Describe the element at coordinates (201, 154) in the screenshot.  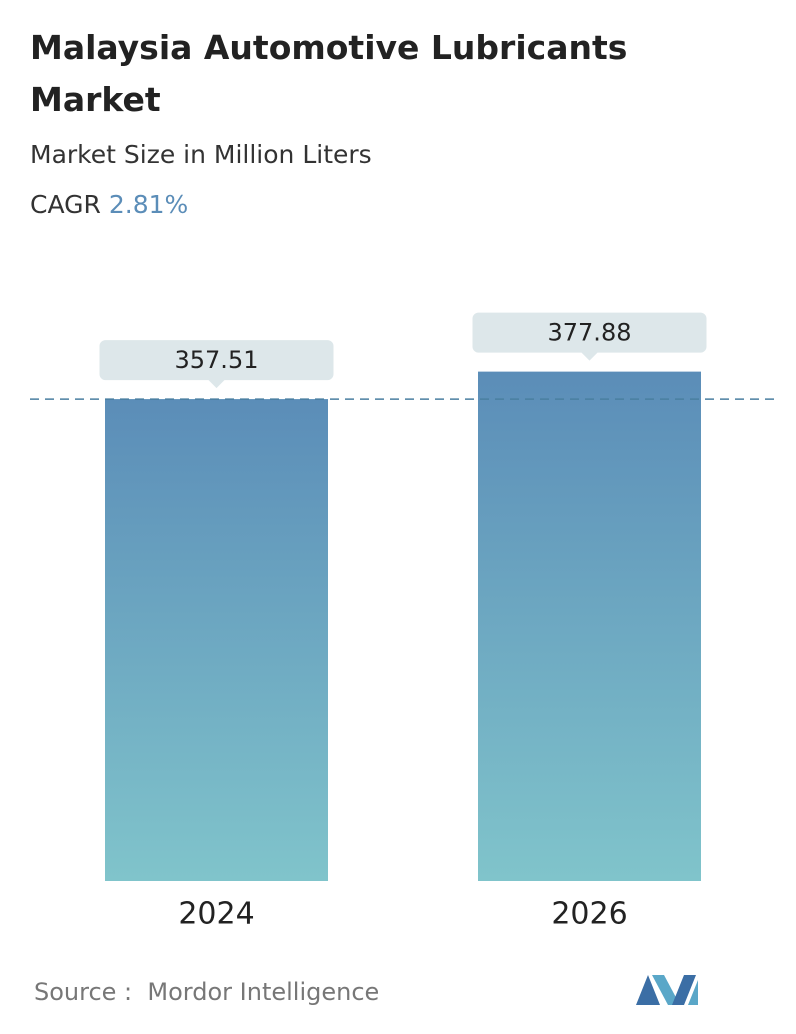
I see `chart-subtitle: Market Size in Million Liters` at that location.